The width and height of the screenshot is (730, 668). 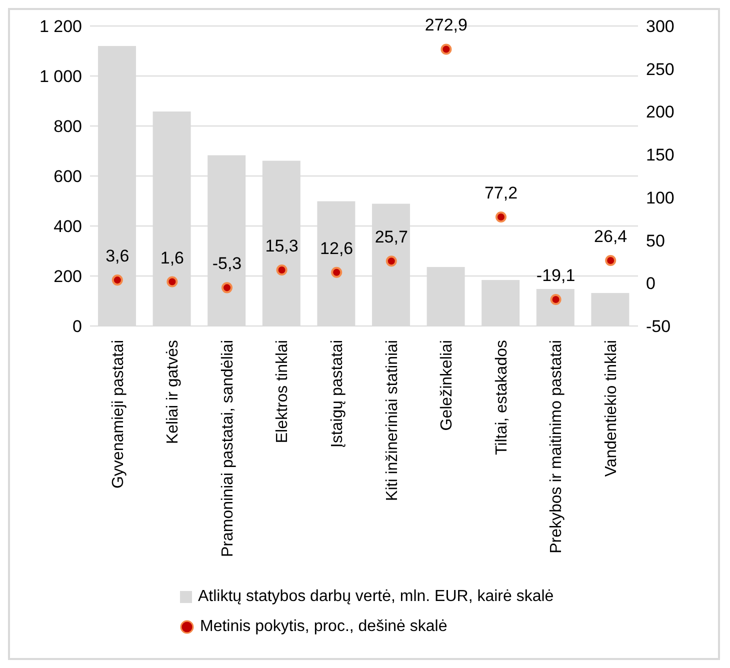 What do you see at coordinates (172, 258) in the screenshot?
I see `data-label: 1,6` at bounding box center [172, 258].